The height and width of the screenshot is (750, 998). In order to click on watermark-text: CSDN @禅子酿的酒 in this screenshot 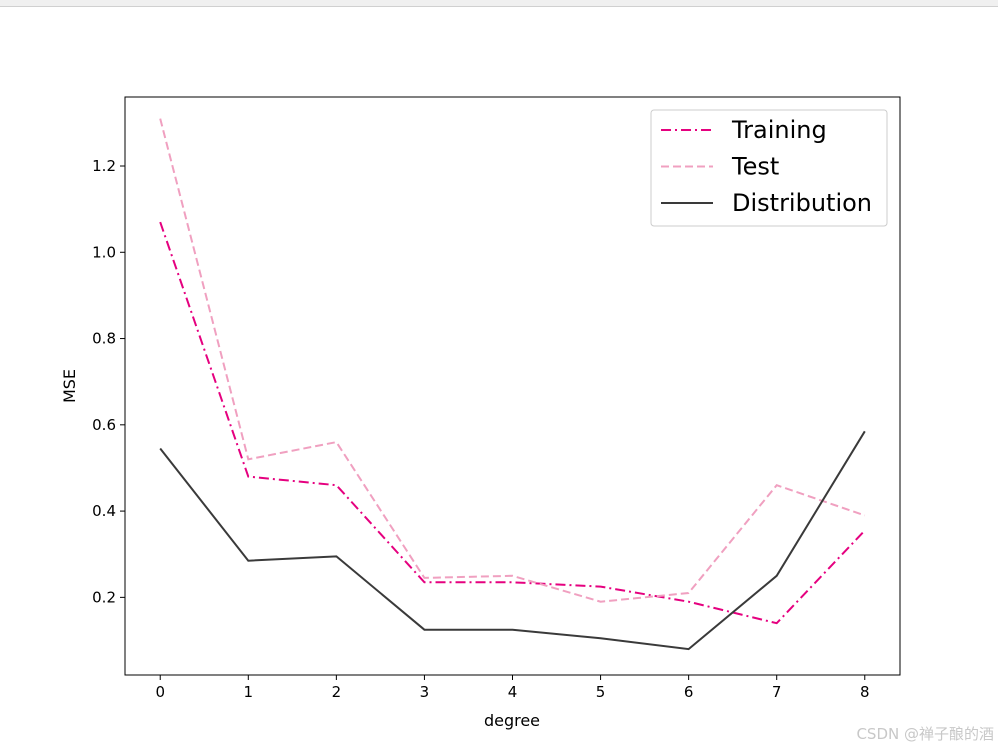, I will do `click(925, 734)`.